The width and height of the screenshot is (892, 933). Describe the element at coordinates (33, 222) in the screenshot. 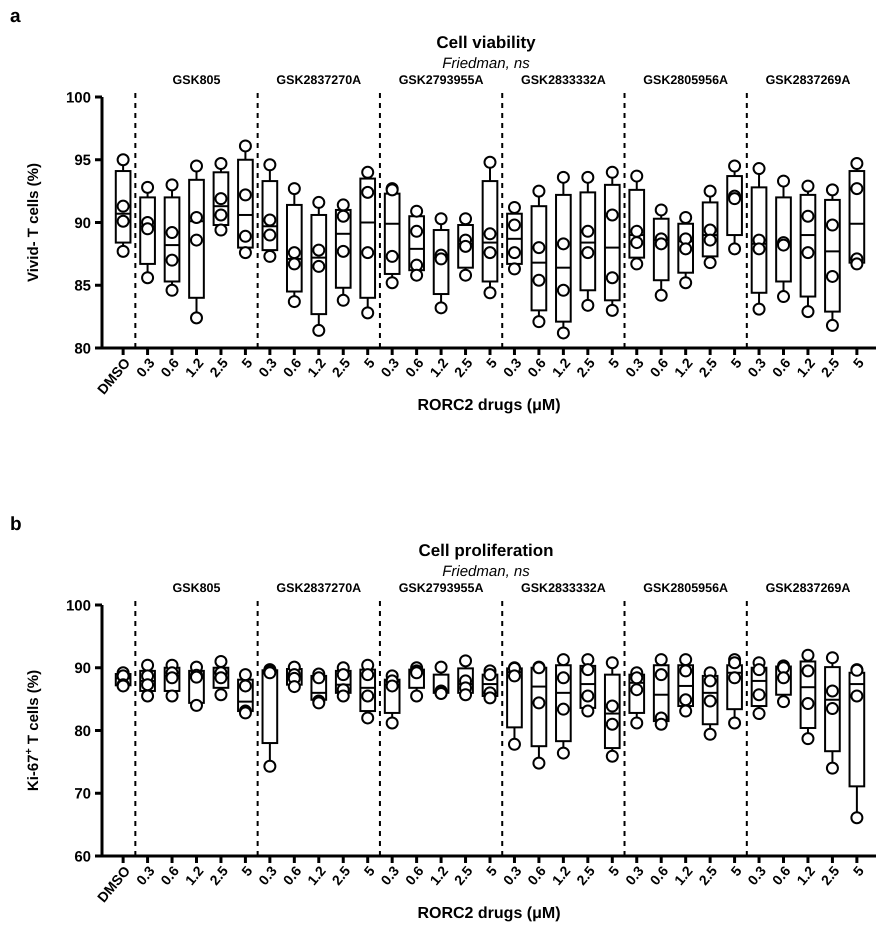

I see `y-axis-title: Vivid- T cells (%)` at that location.